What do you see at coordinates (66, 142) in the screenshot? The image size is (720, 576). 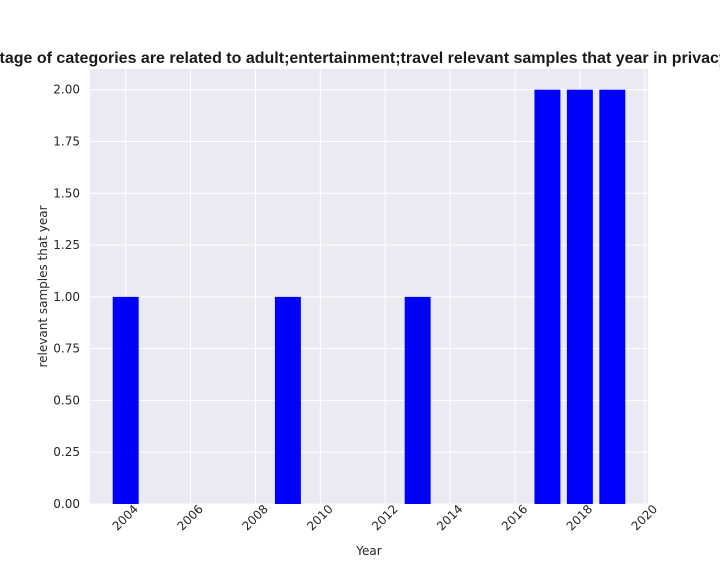 I see `y-tick-label: 1.75` at bounding box center [66, 142].